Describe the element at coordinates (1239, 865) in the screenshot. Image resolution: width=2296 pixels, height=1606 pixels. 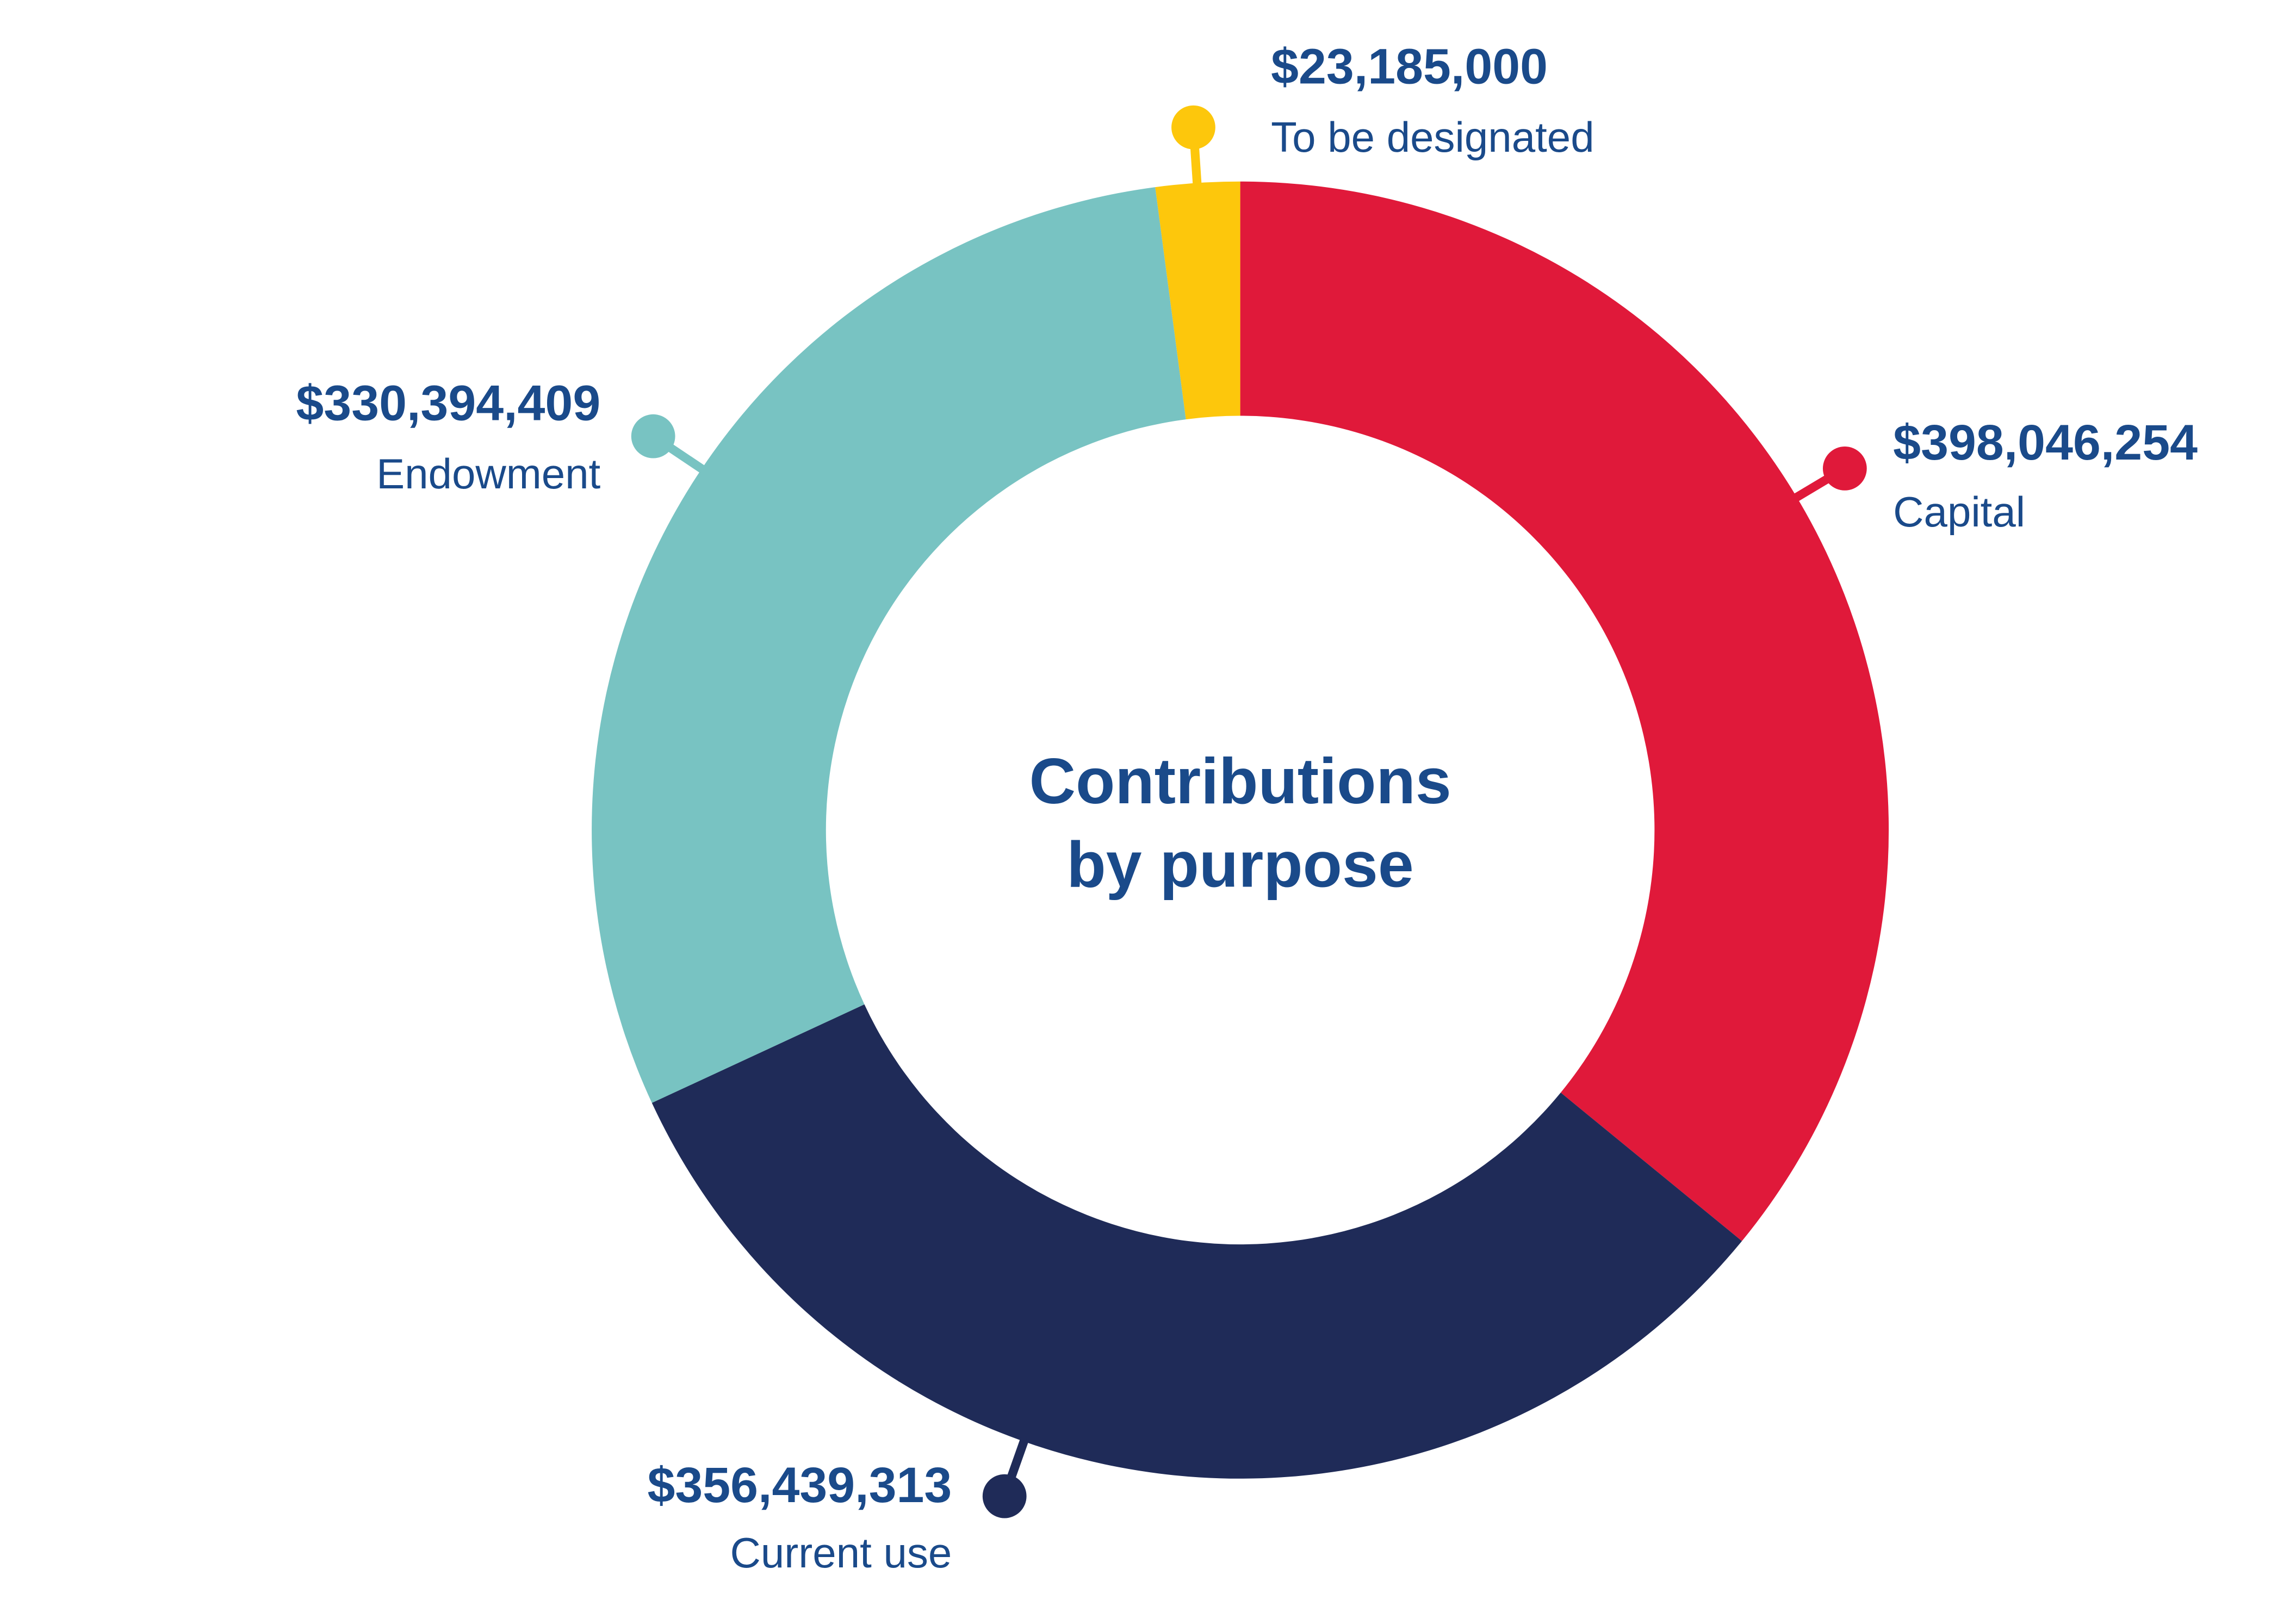
I see `chart-title: by purpose` at that location.